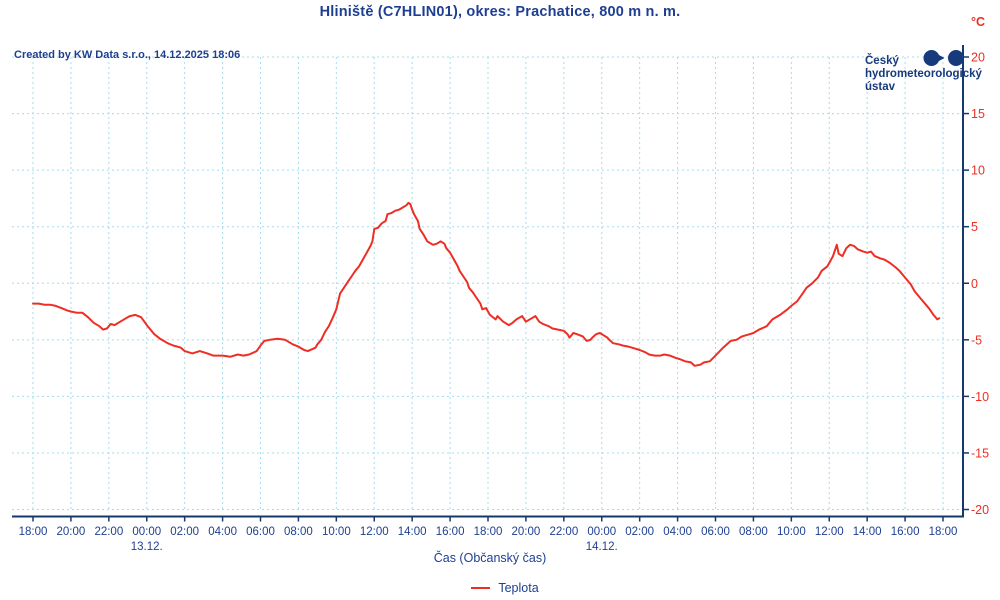 The width and height of the screenshot is (1000, 600). What do you see at coordinates (978, 58) in the screenshot?
I see `y-tick-label: 20` at bounding box center [978, 58].